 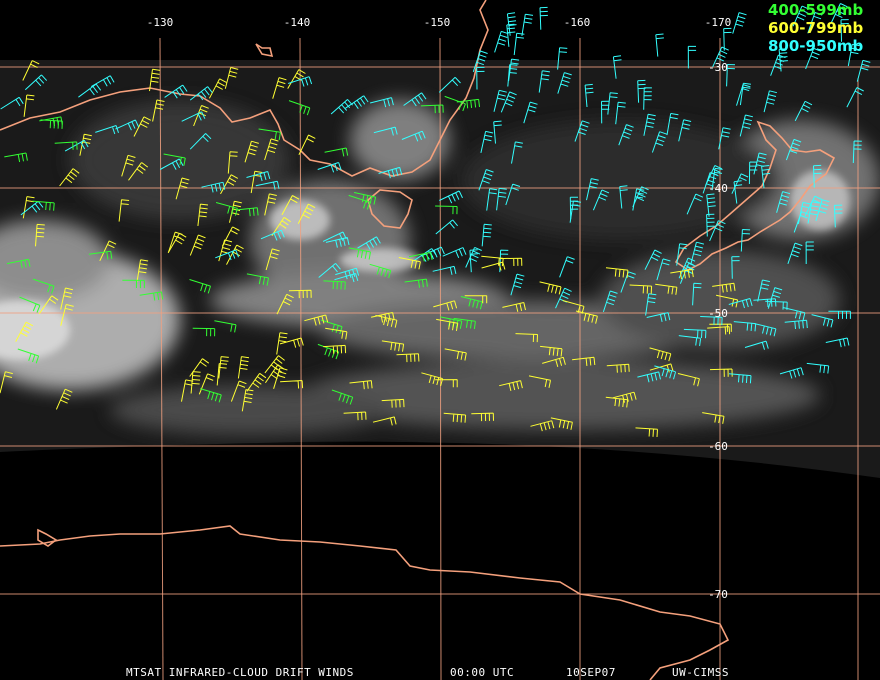 I want to click on longitude-label: -170, so click(x=718, y=22).